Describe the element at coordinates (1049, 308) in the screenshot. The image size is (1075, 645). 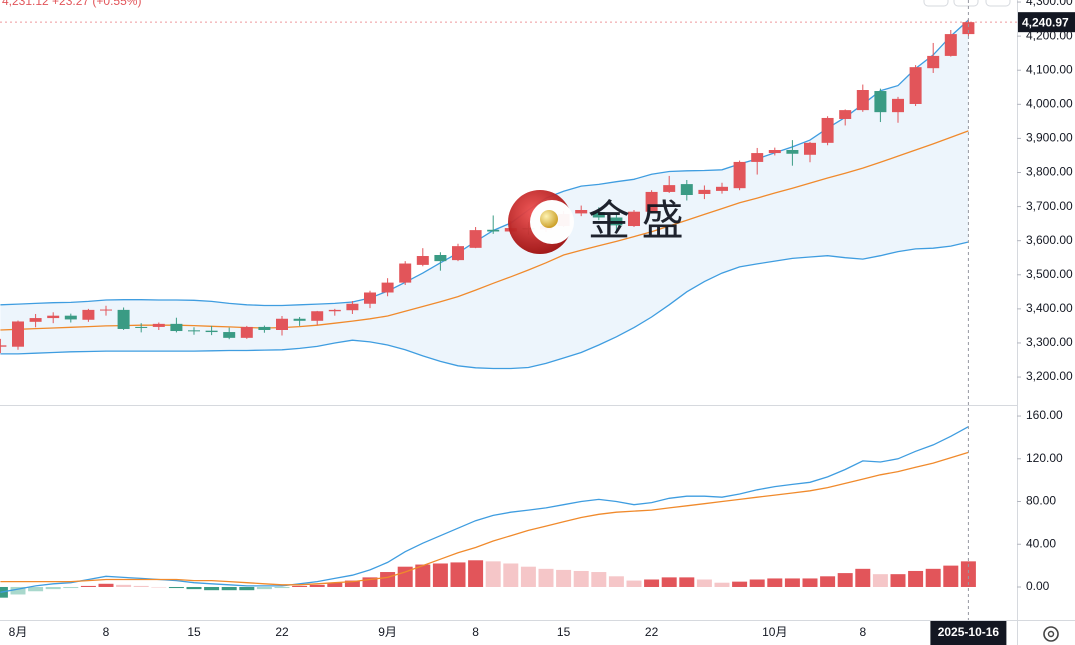
I see `y-tick-label: 3,400.00` at that location.